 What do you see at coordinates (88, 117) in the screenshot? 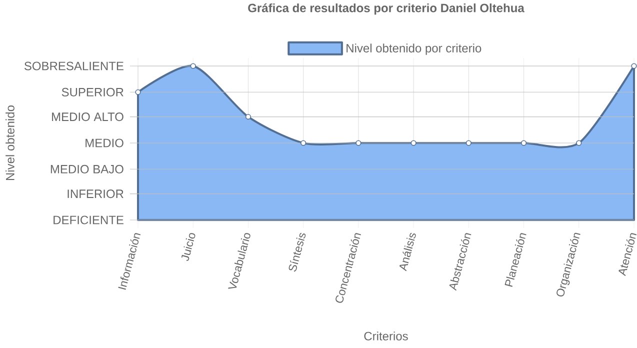
I see `ref-line-label: MEDIO ALTO` at bounding box center [88, 117].